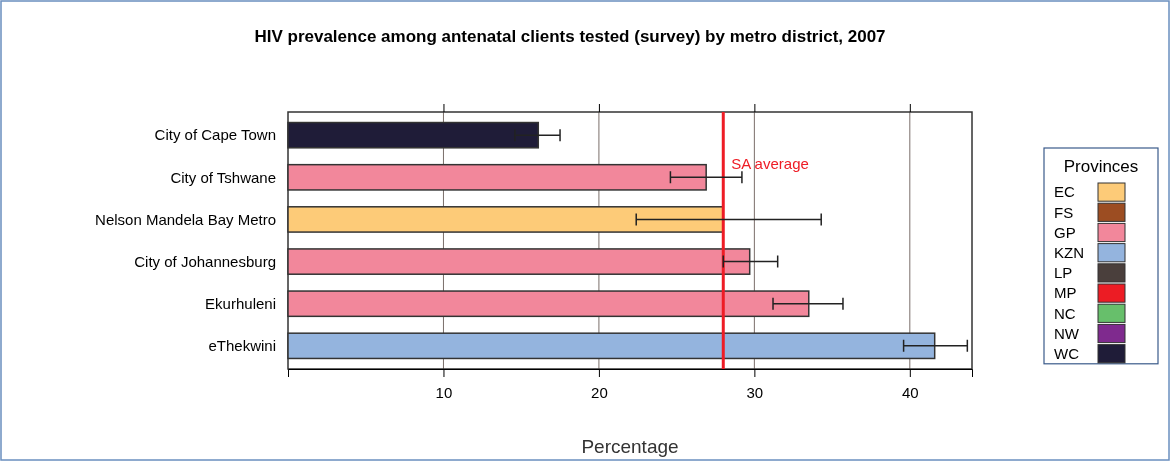  I want to click on legend-label: MP, so click(1065, 293).